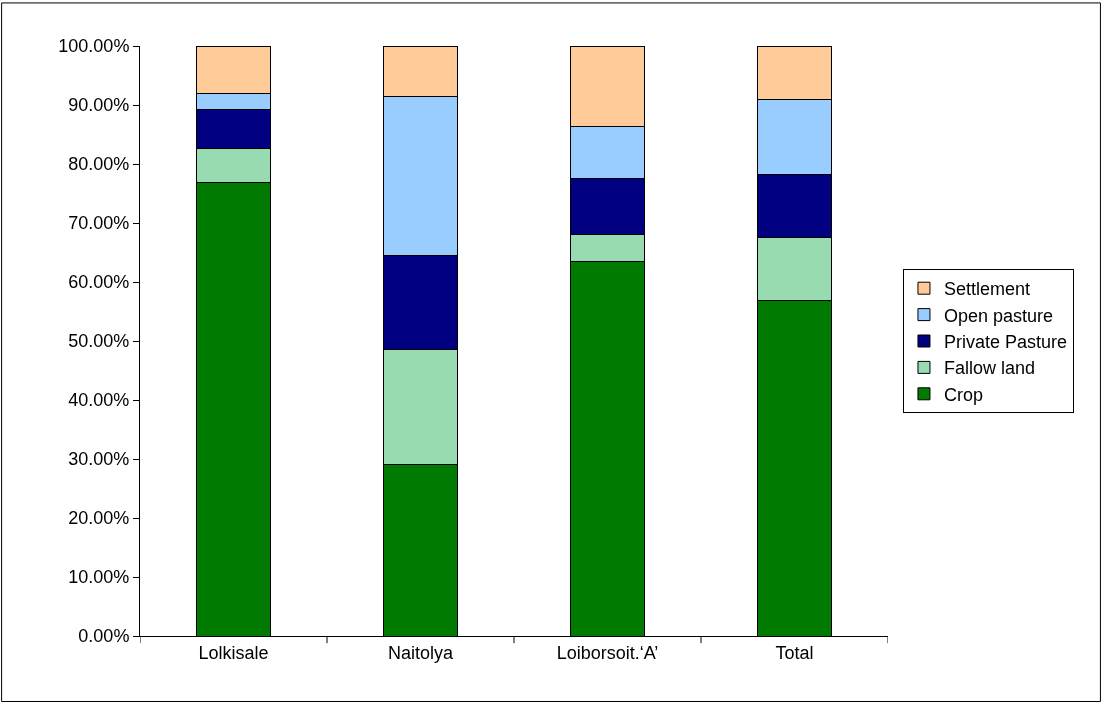  Describe the element at coordinates (99, 282) in the screenshot. I see `y-tick-label: 60.00%` at that location.